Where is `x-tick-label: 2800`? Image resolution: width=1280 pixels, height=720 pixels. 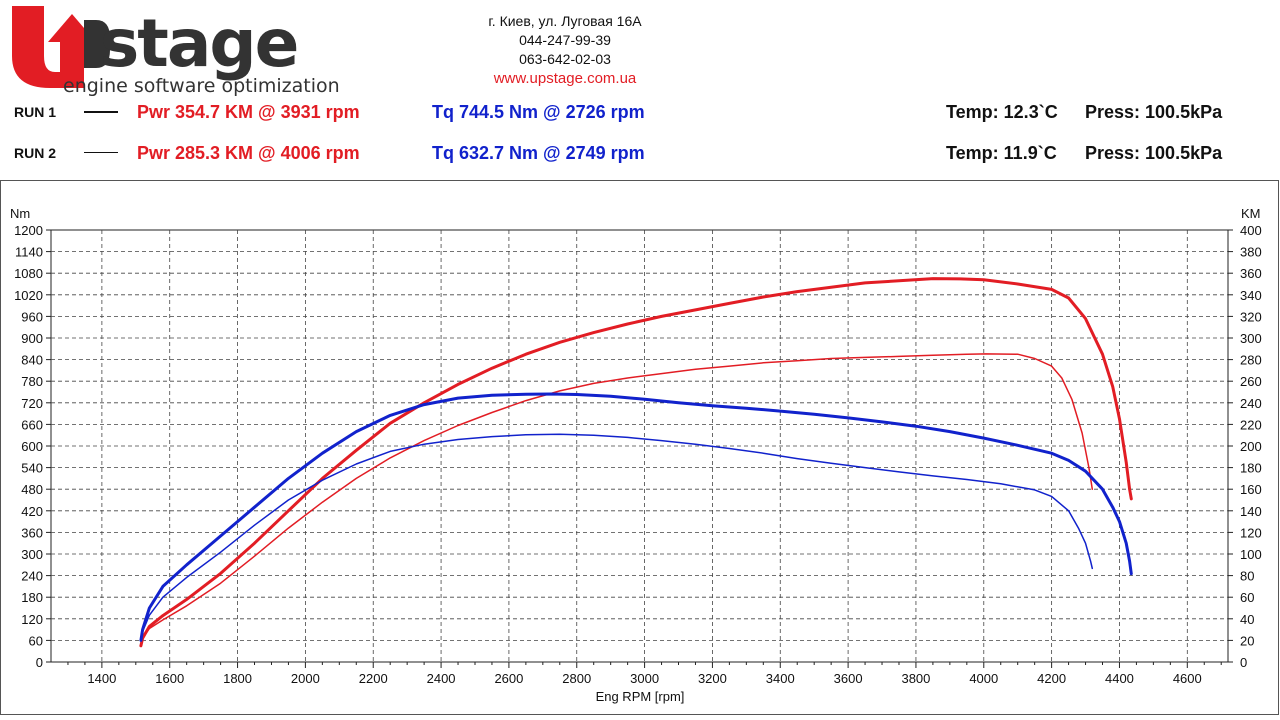 x-tick-label: 2800 is located at coordinates (576, 678).